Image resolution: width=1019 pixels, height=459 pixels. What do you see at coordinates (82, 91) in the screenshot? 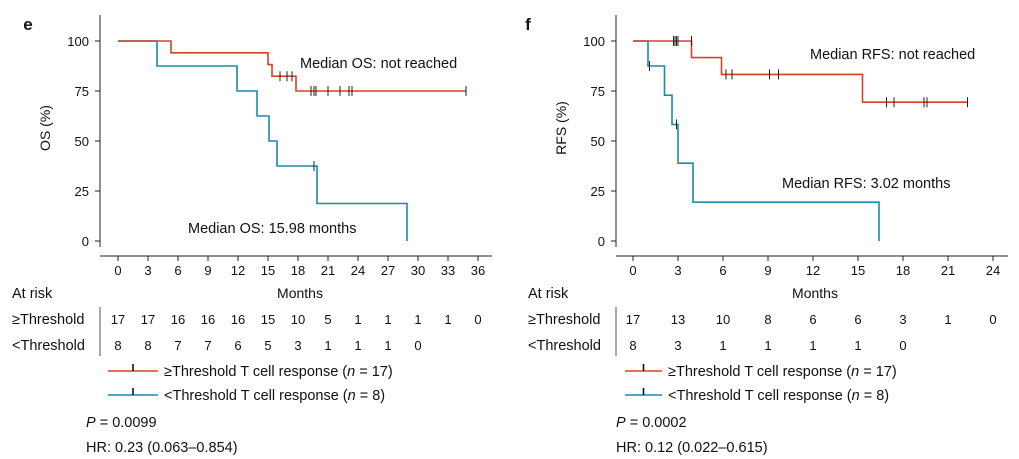
I see `y-tick-label: 75` at bounding box center [82, 91].